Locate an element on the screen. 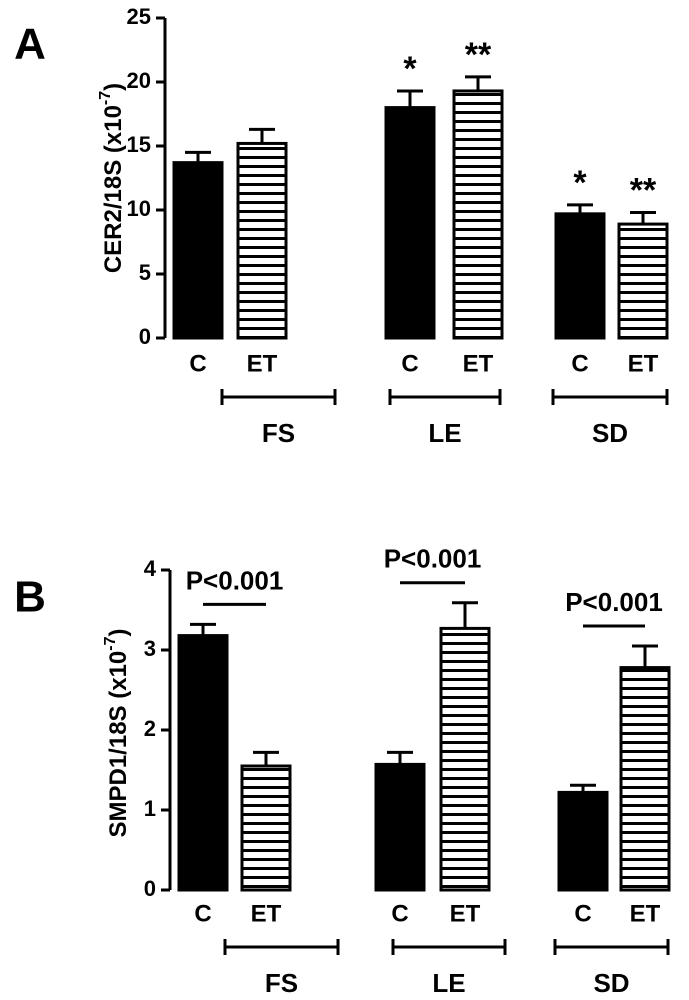 This screenshot has width=689, height=1000. y-axis-label-text: CER2/18S (x10 is located at coordinates (113, 189).